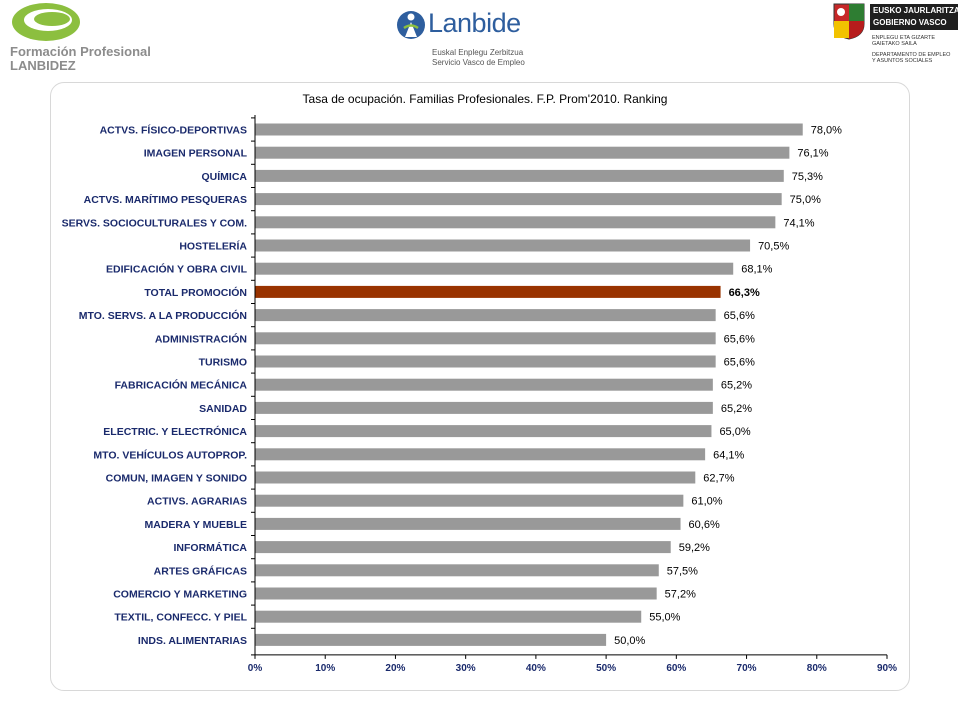 Image resolution: width=960 pixels, height=720 pixels. What do you see at coordinates (805, 200) in the screenshot?
I see `value-label: 75,0%` at bounding box center [805, 200].